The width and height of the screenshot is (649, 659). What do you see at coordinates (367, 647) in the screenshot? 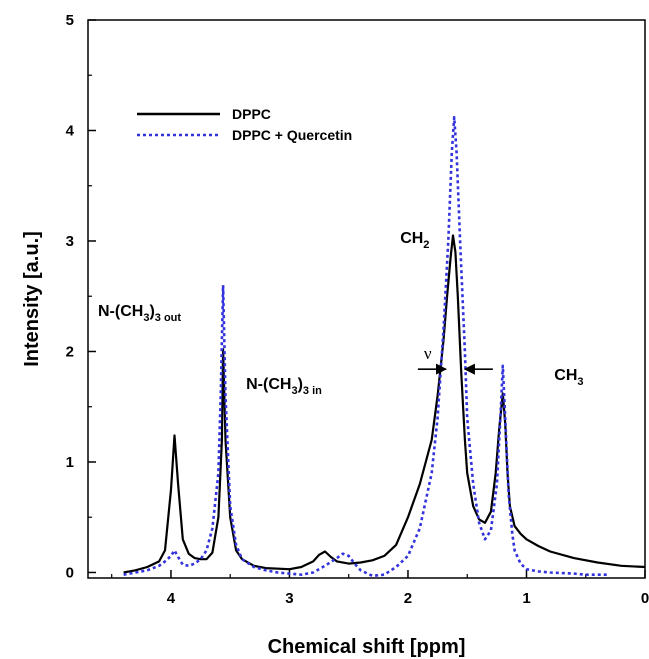
I see `x-axis-title: Chemical shift [ppm]` at bounding box center [367, 647].